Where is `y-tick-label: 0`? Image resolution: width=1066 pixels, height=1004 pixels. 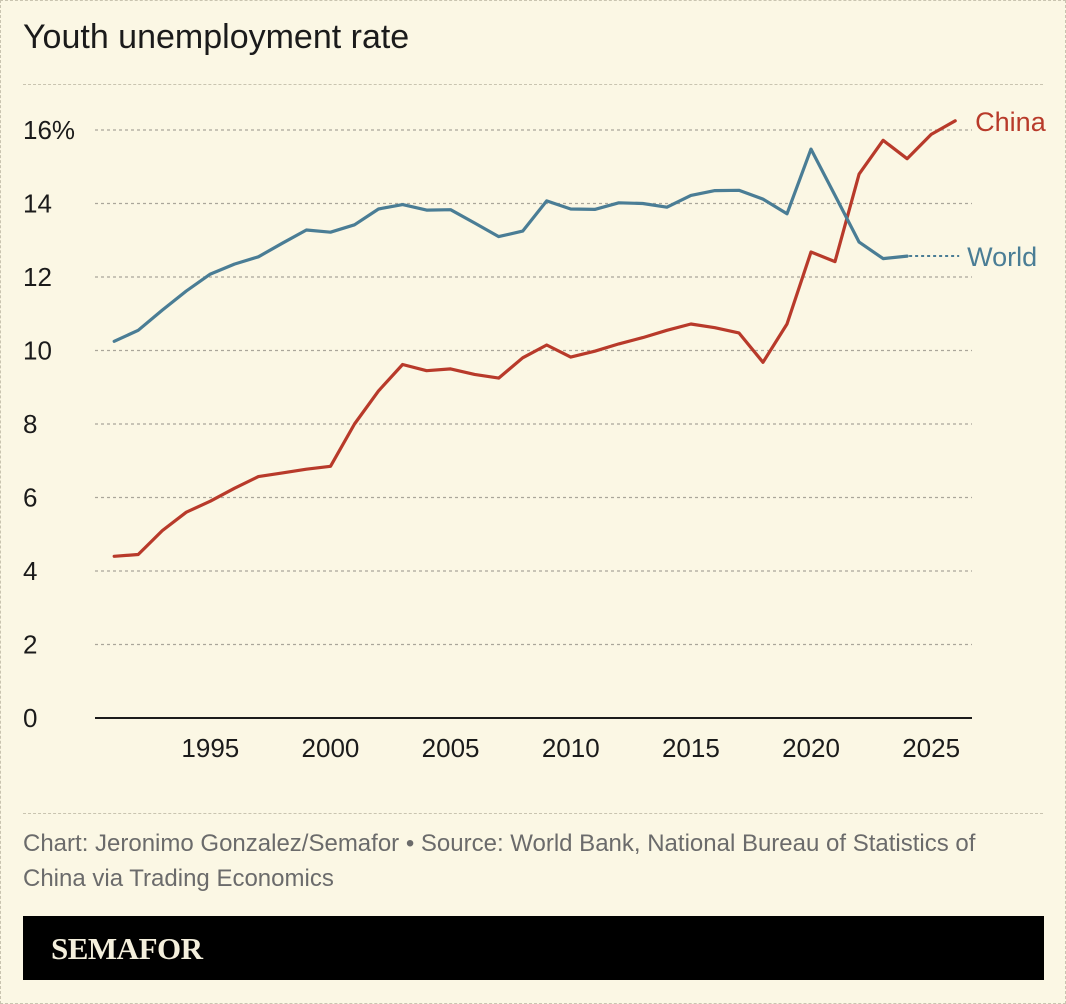
y-tick-label: 0 is located at coordinates (30, 718).